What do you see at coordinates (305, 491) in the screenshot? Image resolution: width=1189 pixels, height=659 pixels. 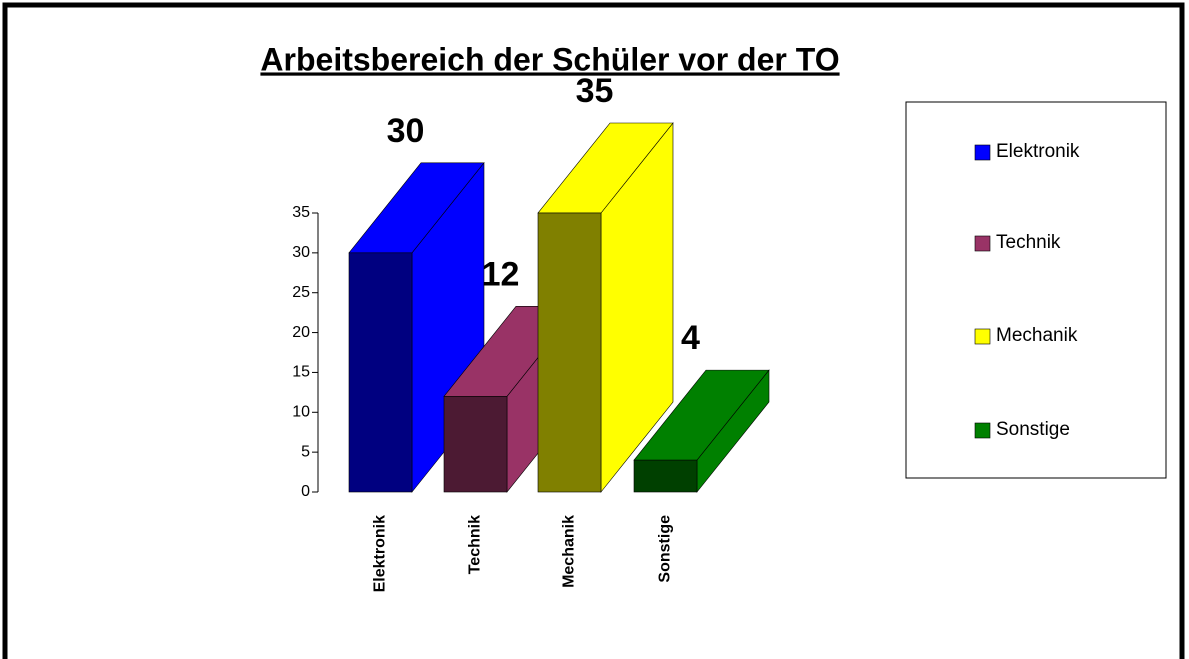 I see `y-tick-label: 0` at bounding box center [305, 491].